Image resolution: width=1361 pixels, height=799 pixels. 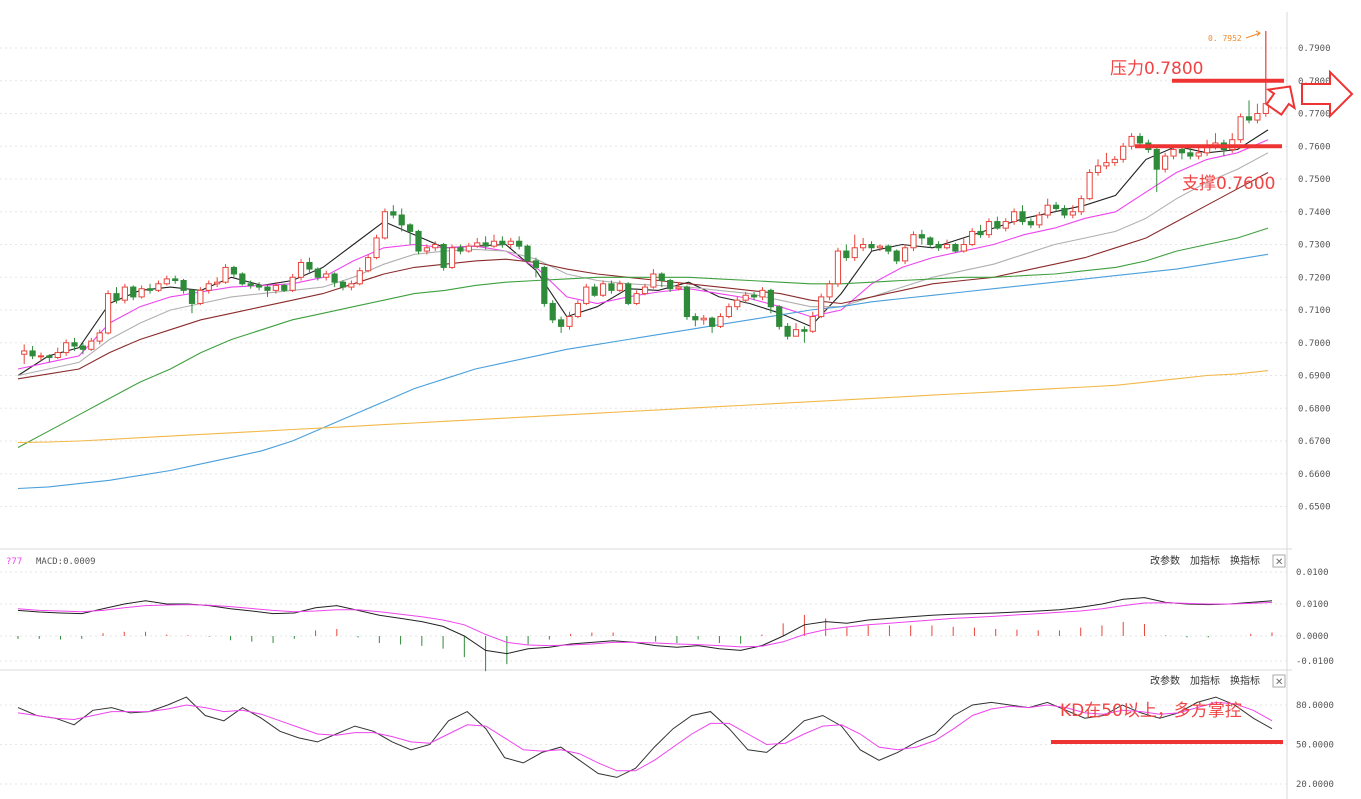 What do you see at coordinates (1279, 561) in the screenshot?
I see `macd-close-button` at bounding box center [1279, 561].